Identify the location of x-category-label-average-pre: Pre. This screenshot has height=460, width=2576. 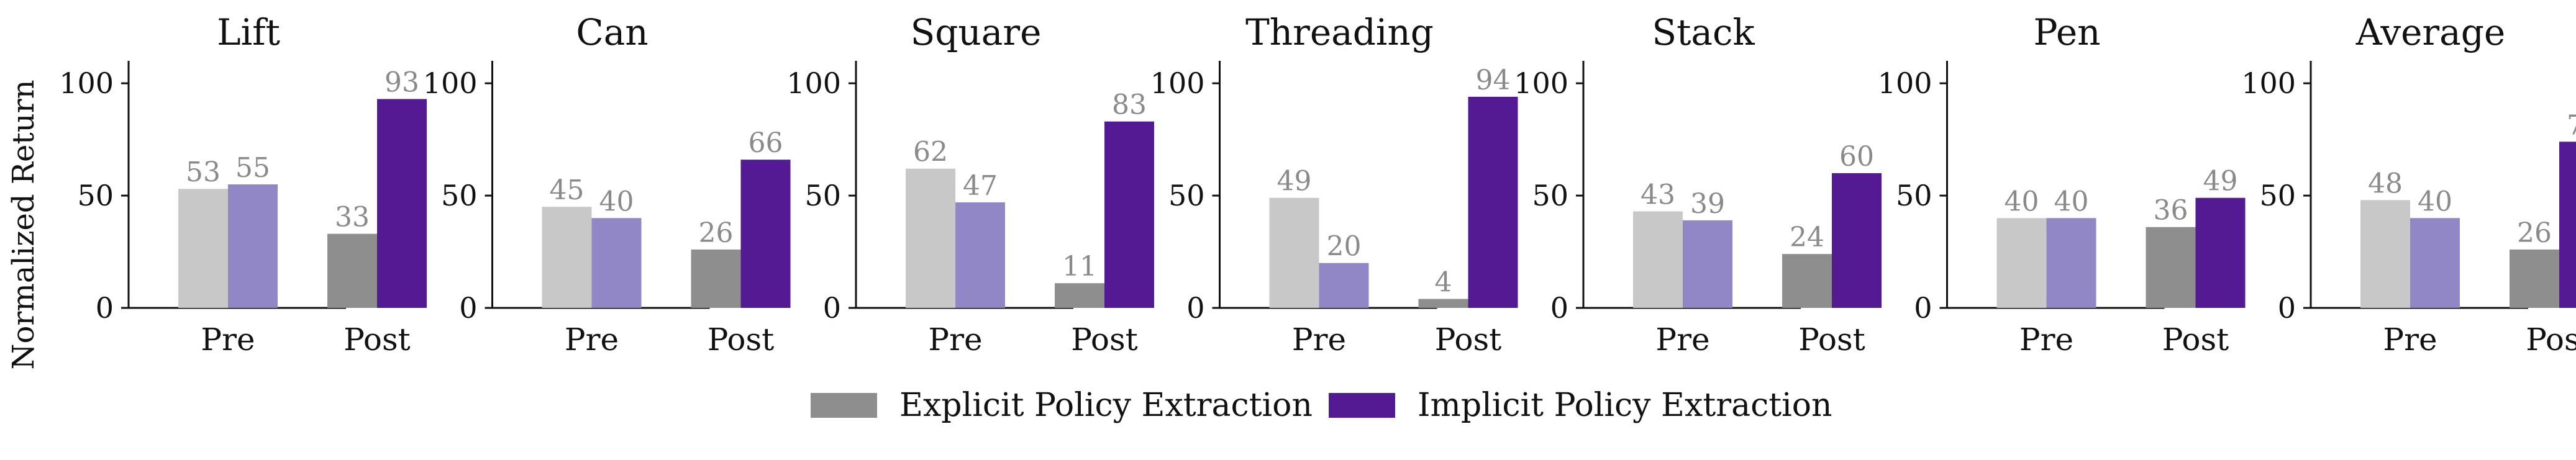
(2410, 340).